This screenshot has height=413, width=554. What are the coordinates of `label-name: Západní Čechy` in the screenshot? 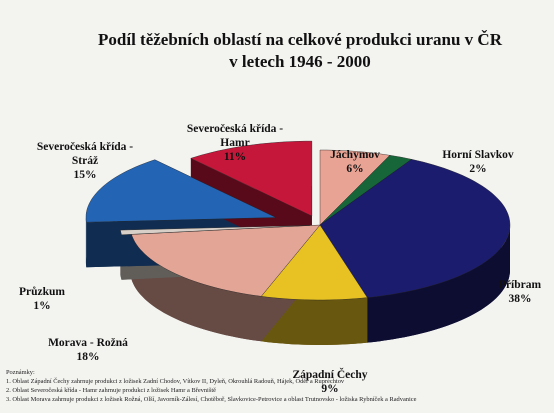 It's located at (330, 375).